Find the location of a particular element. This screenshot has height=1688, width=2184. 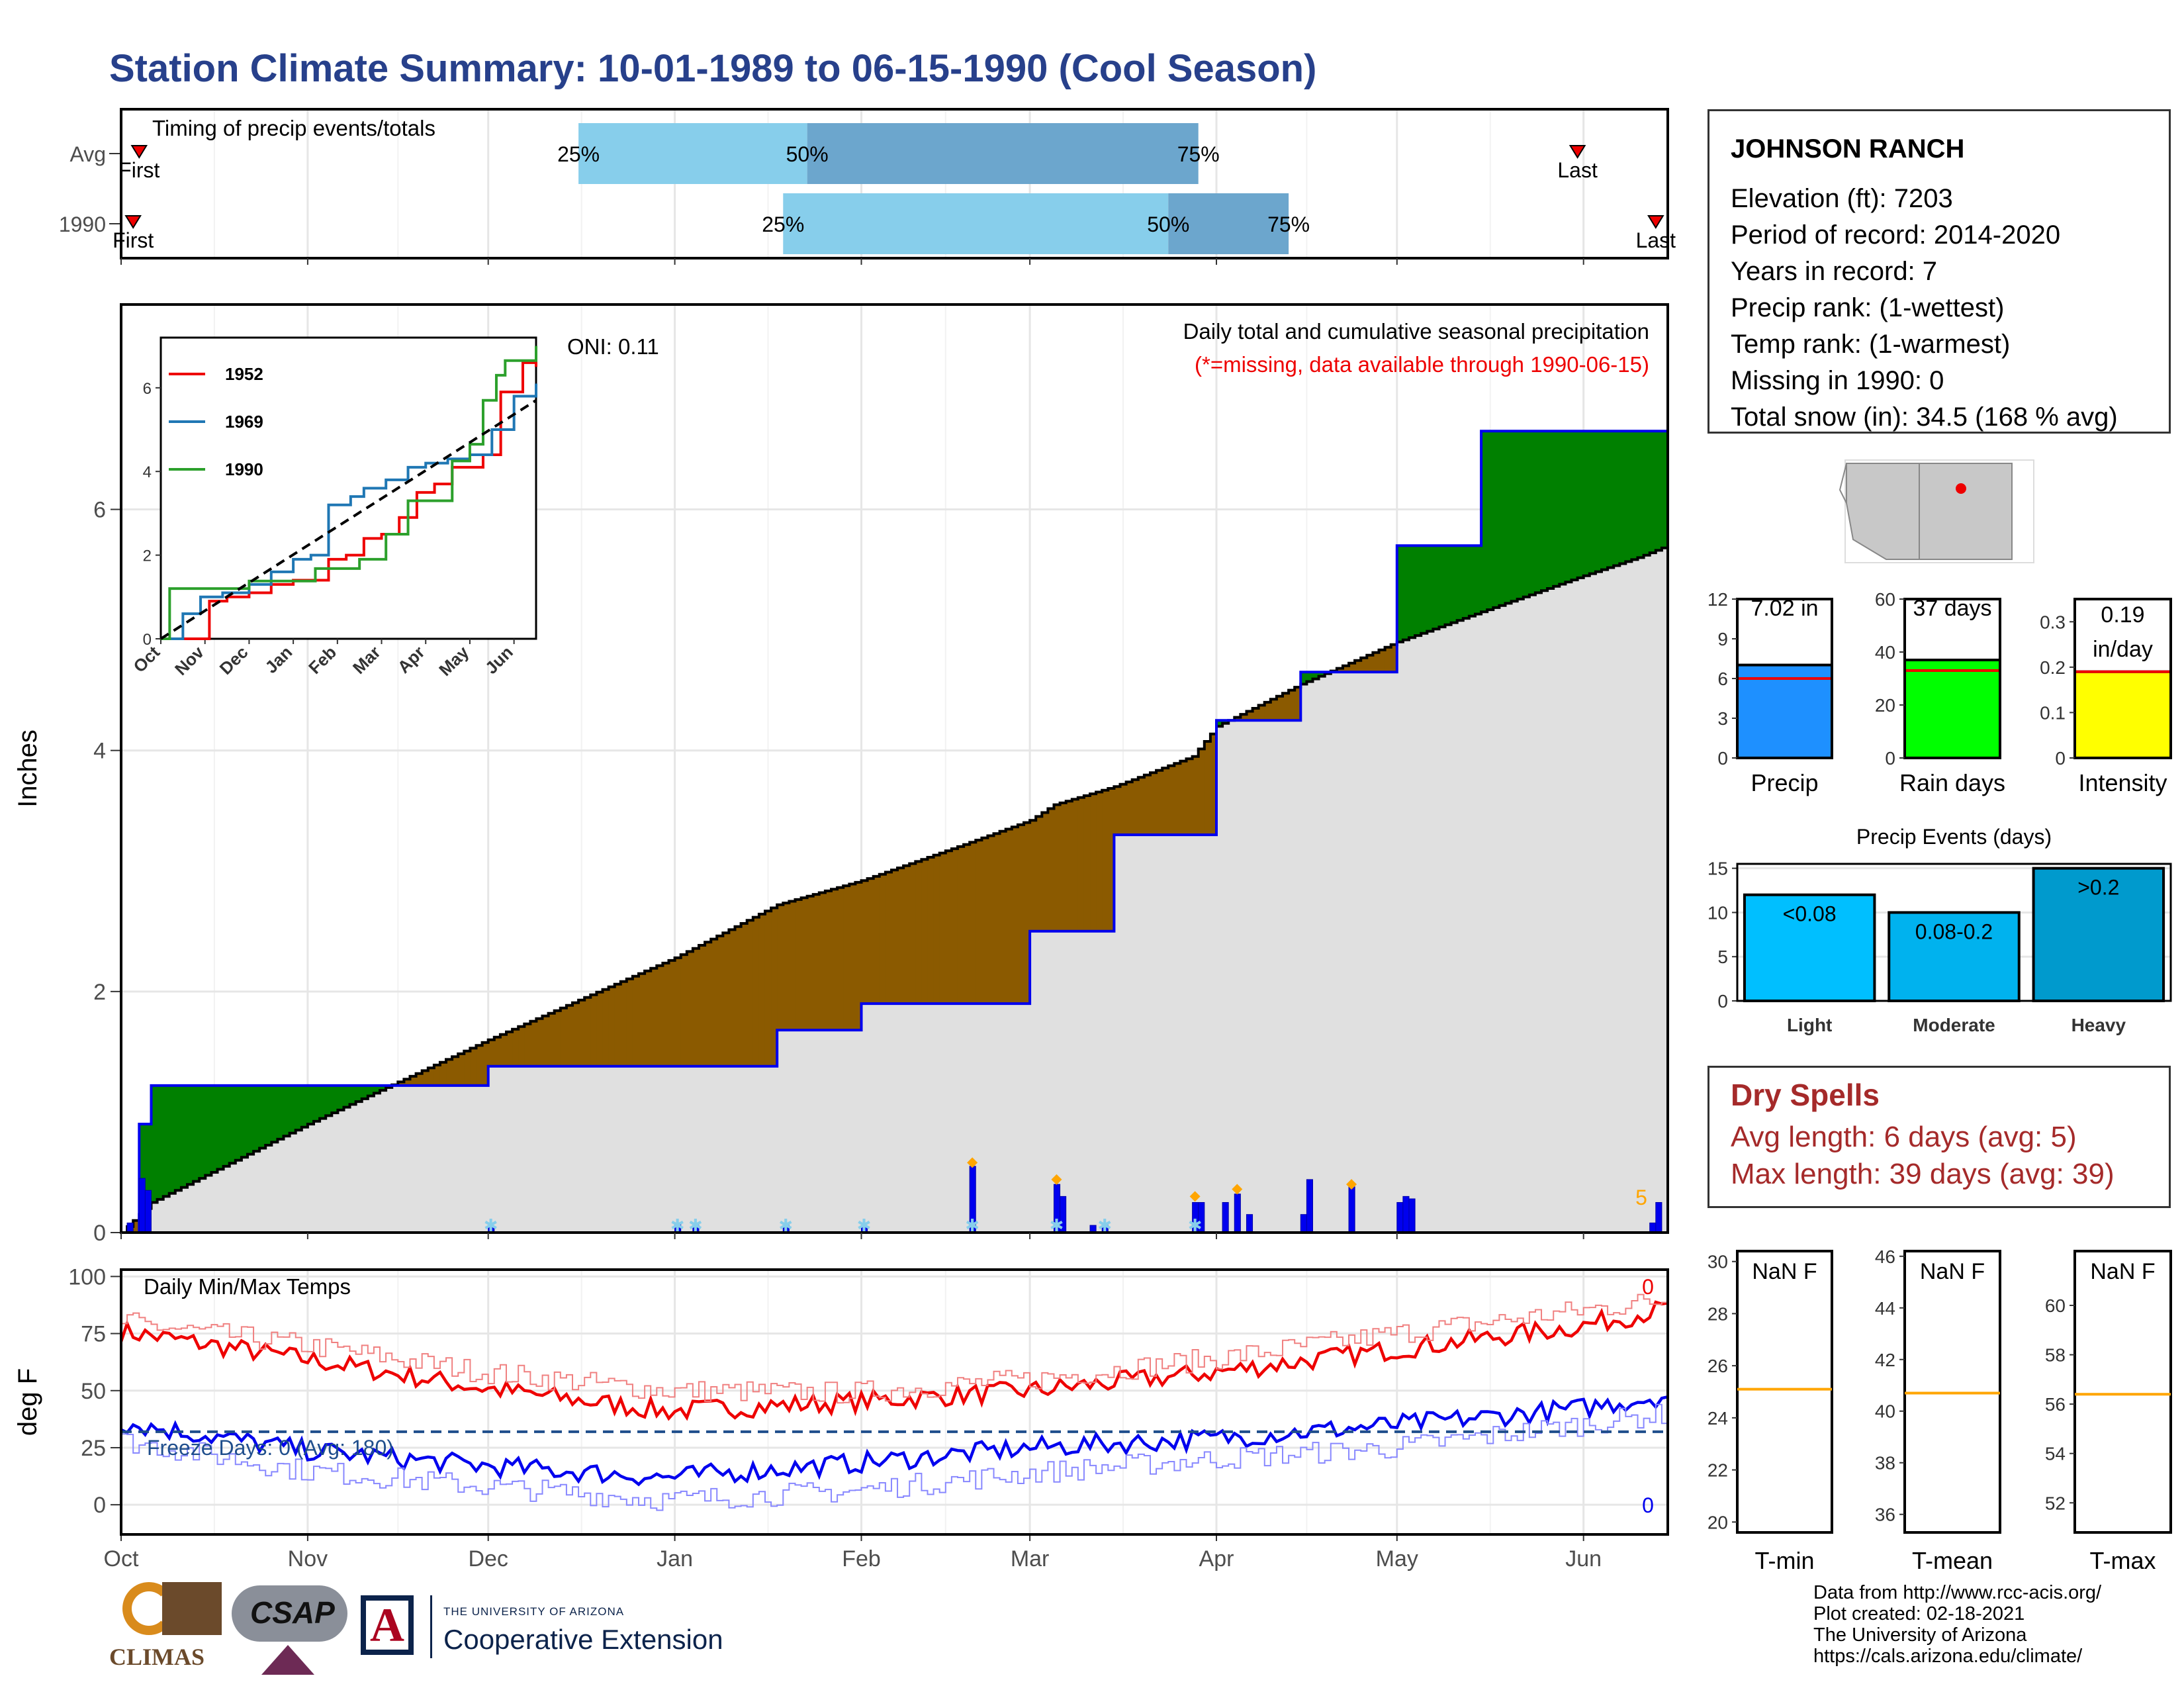

timing-last-label: Last is located at coordinates (1578, 170).